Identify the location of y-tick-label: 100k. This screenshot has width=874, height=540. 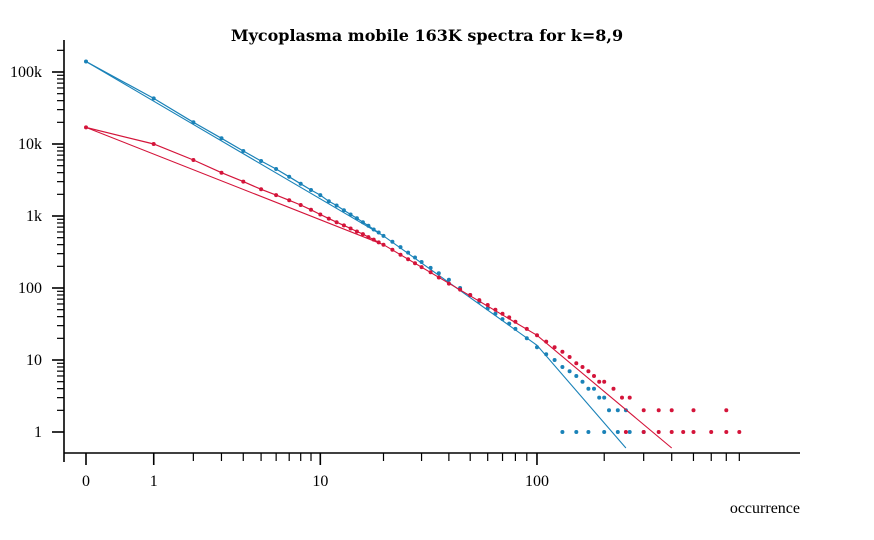
(26, 72).